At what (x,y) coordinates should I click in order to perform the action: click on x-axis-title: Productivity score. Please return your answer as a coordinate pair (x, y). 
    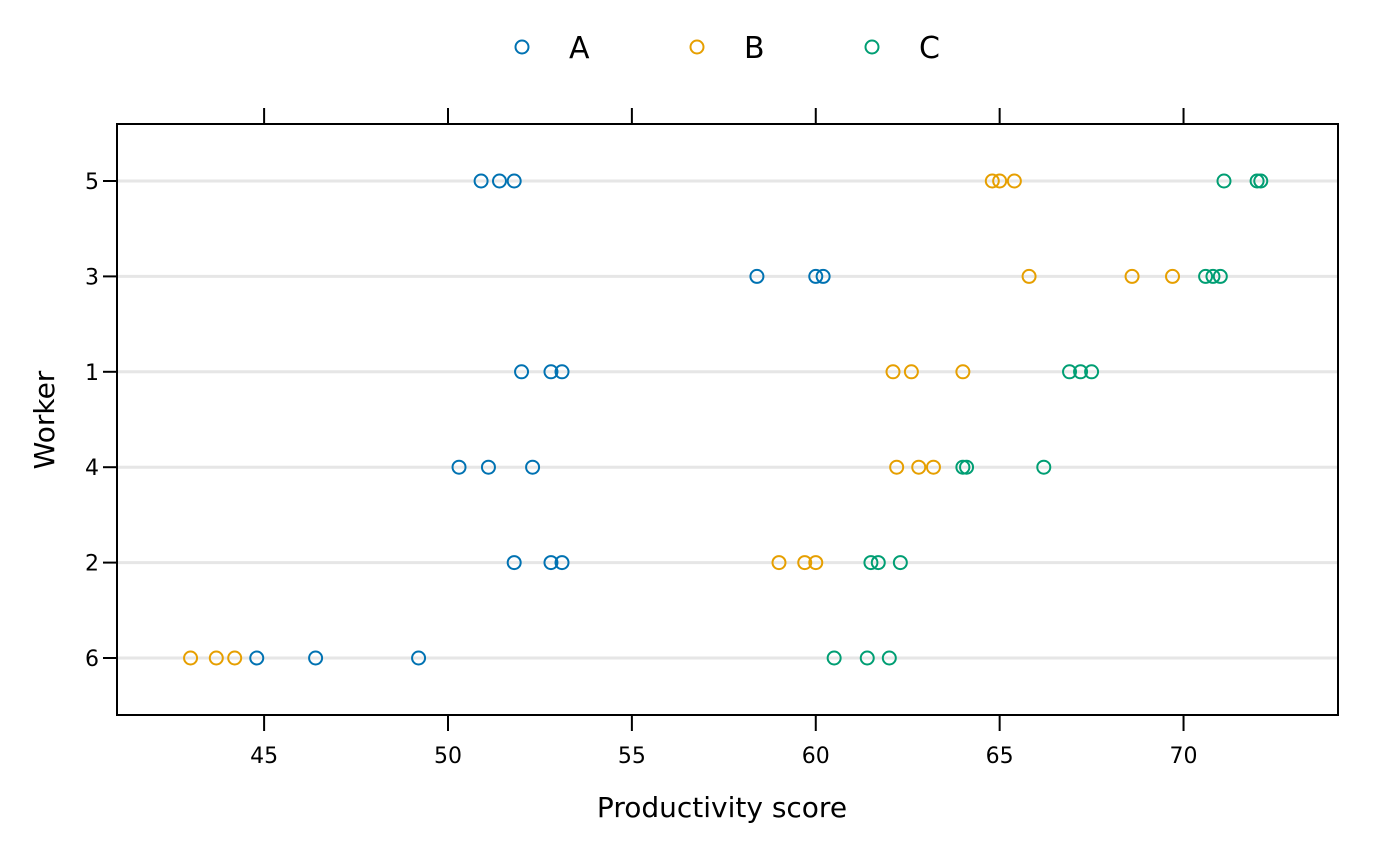
    Looking at the image, I should click on (722, 807).